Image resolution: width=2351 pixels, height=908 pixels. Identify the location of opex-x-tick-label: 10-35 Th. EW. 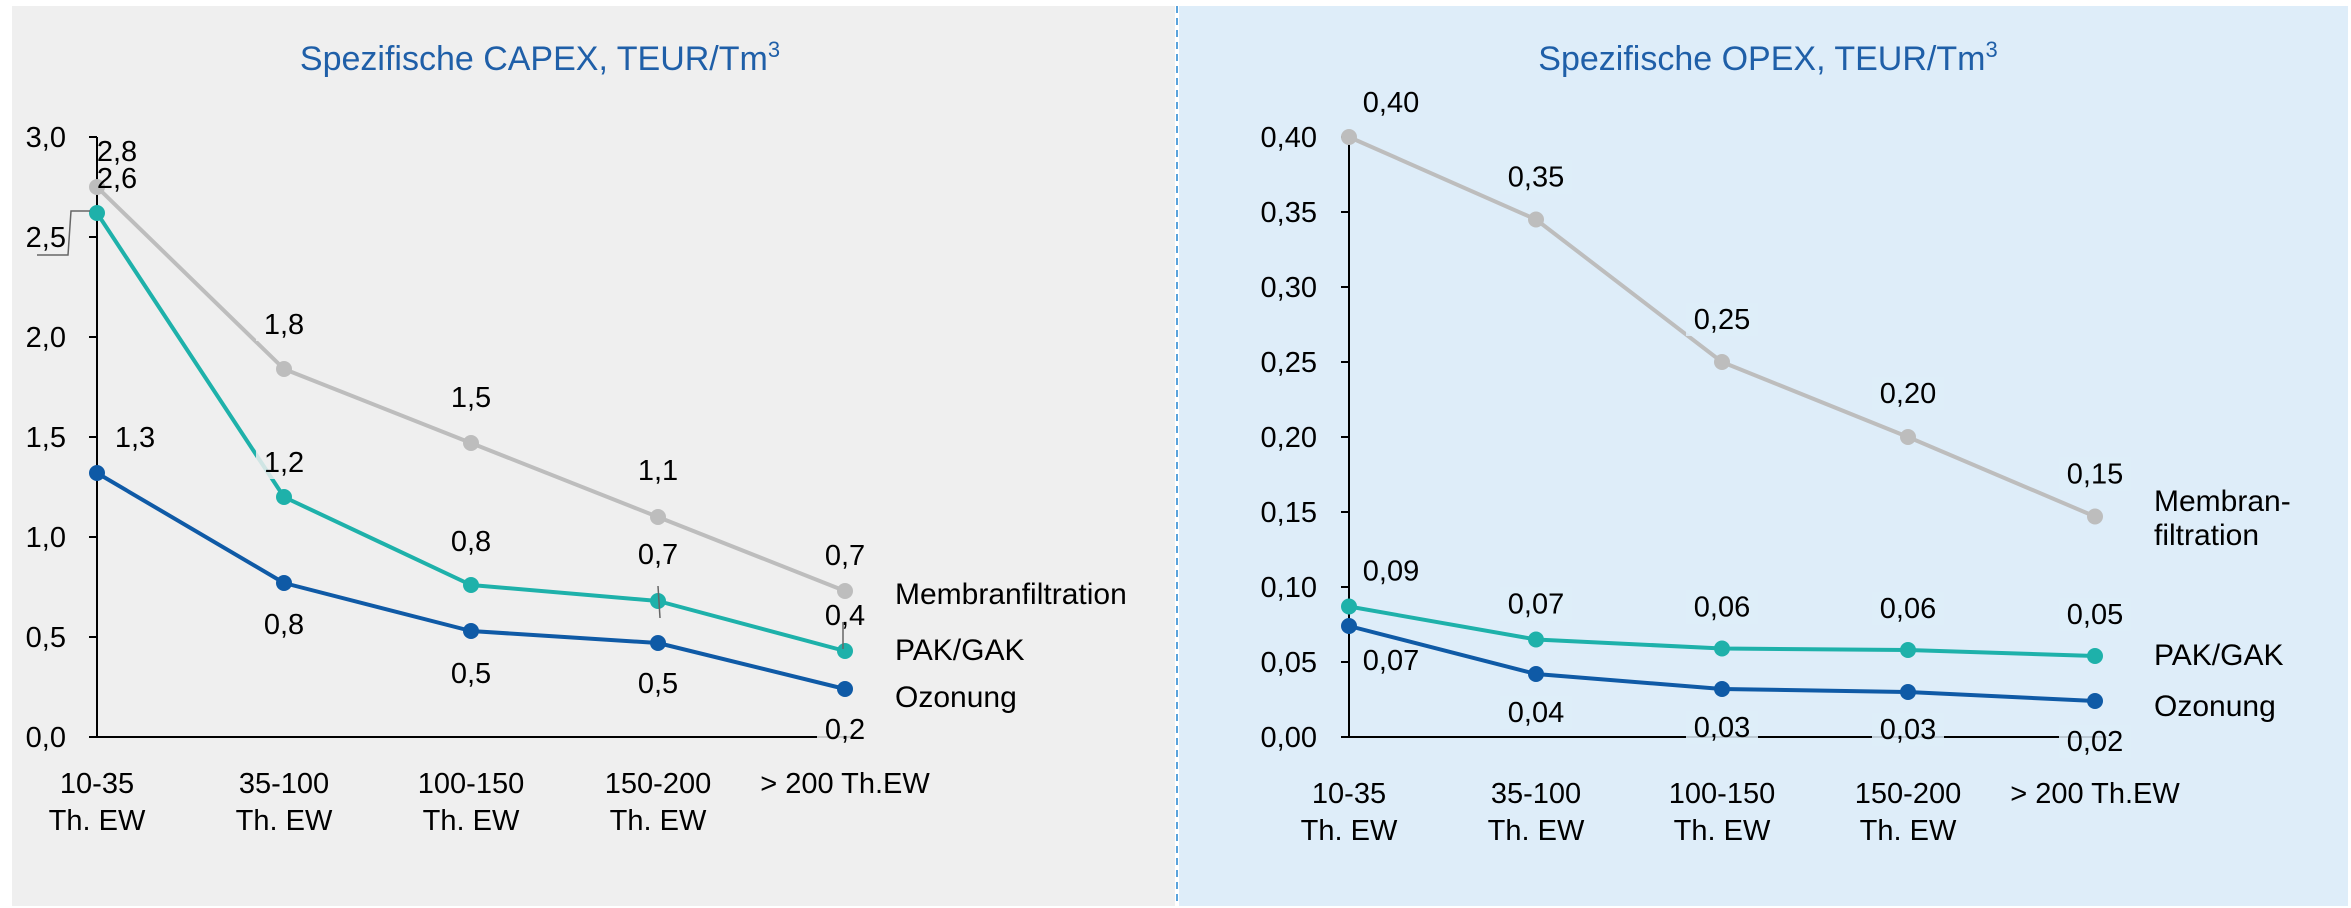
(1349, 812).